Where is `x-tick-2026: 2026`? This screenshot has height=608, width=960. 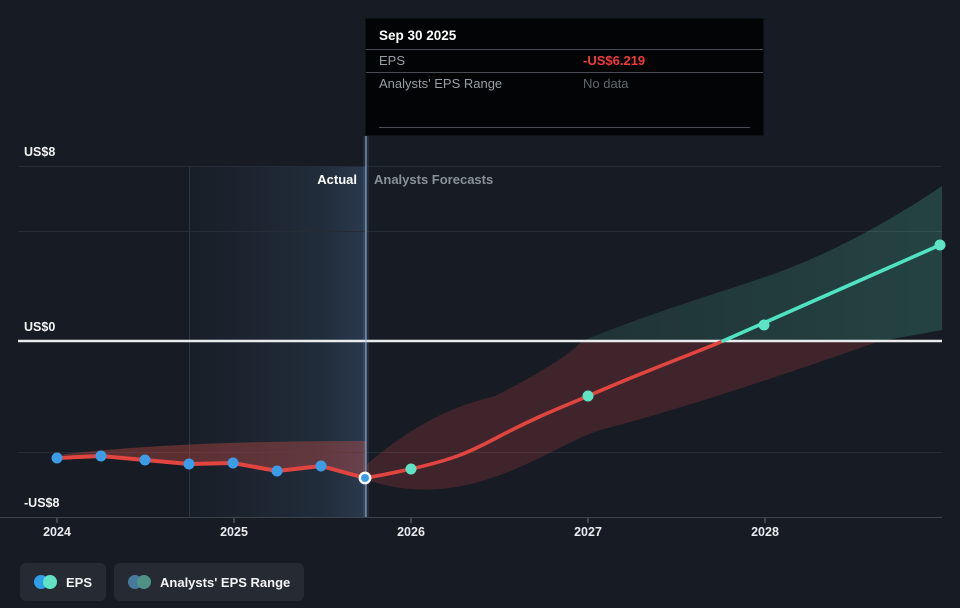 x-tick-2026: 2026 is located at coordinates (411, 532).